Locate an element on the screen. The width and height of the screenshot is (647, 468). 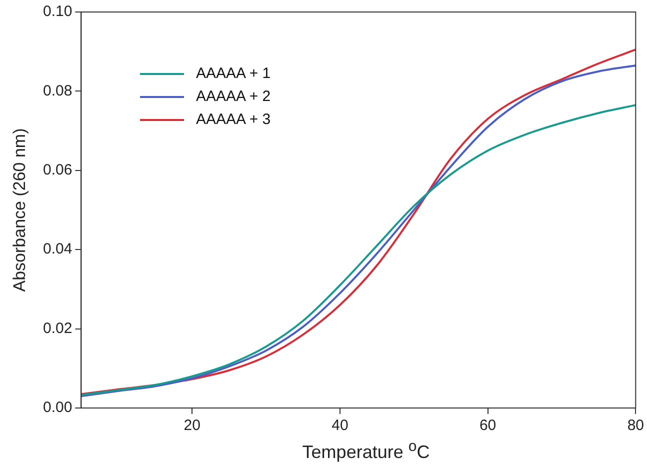
legend-label: AAAAA + 1 is located at coordinates (233, 73).